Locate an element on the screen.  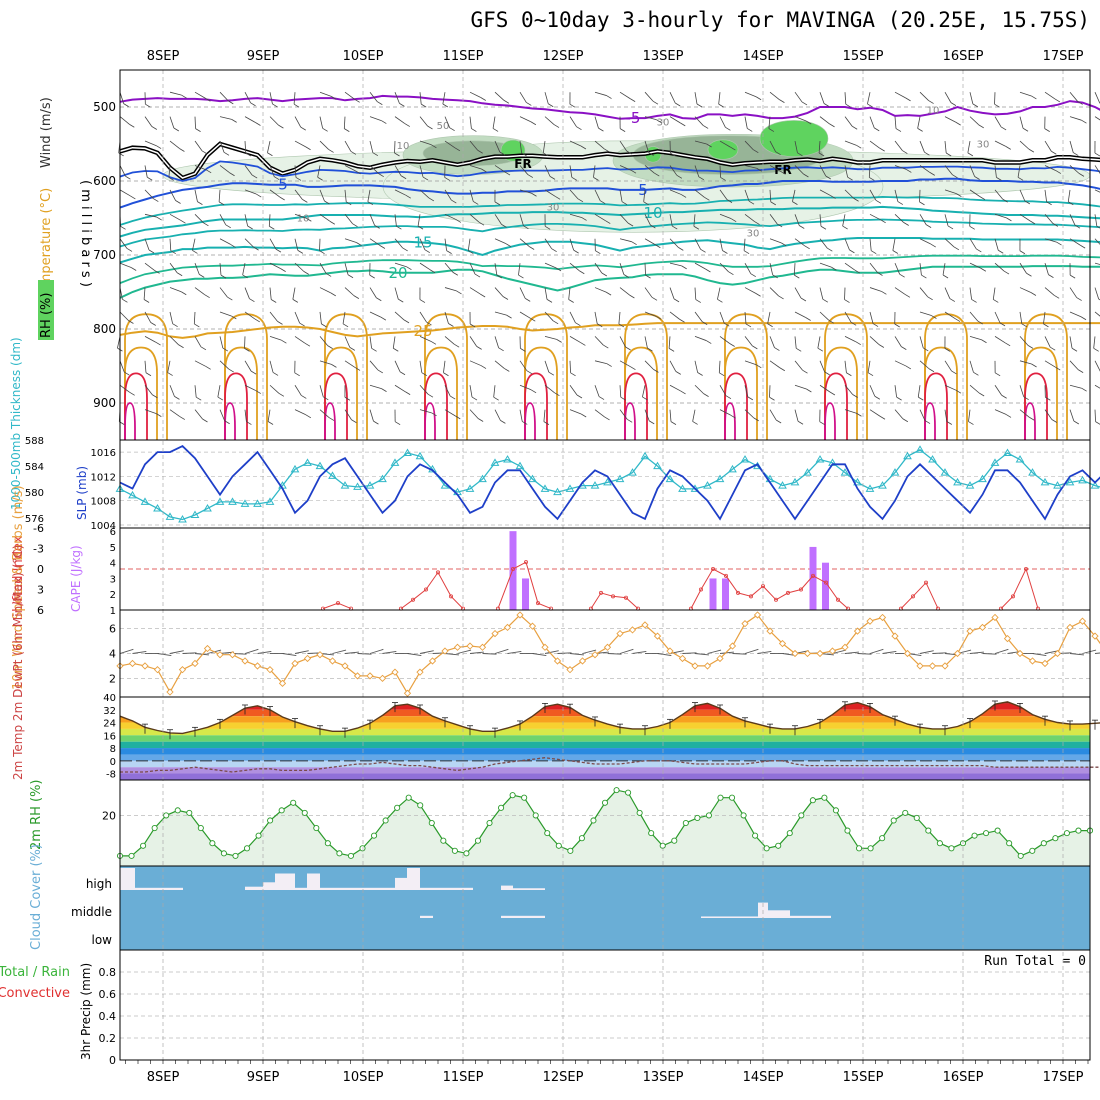
temp-contour-label: 15 is located at coordinates (422, 242).